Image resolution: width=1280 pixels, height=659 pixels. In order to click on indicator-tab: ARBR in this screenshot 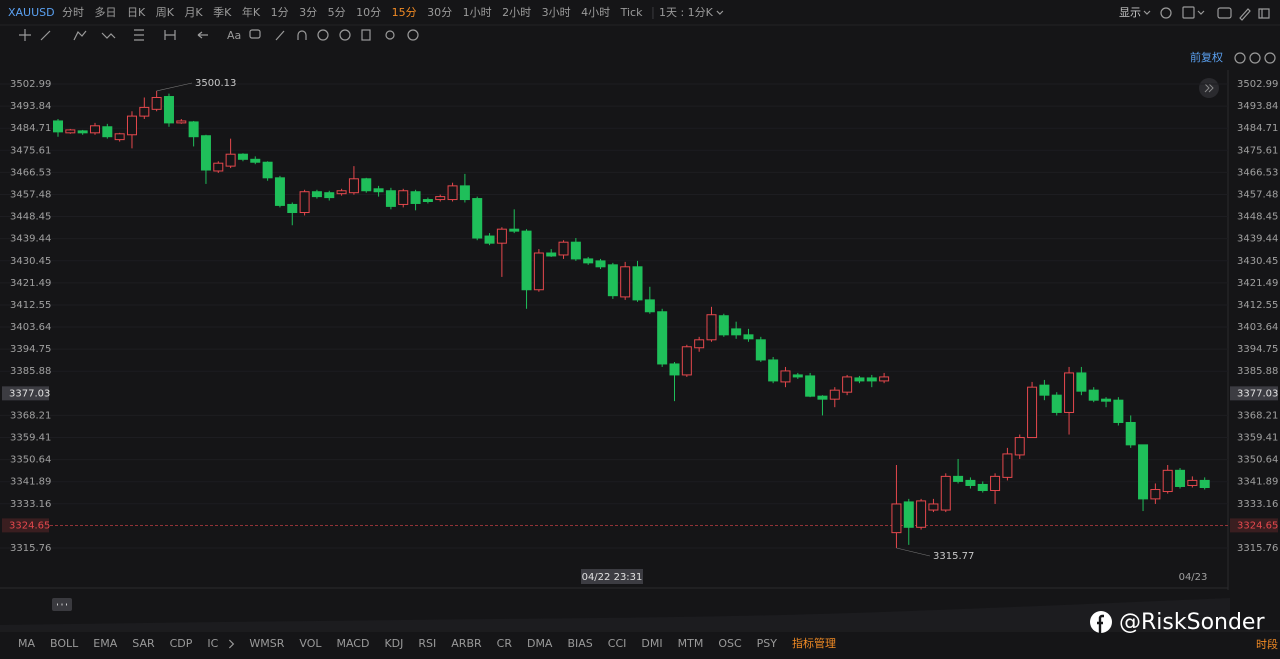, I will do `click(466, 643)`.